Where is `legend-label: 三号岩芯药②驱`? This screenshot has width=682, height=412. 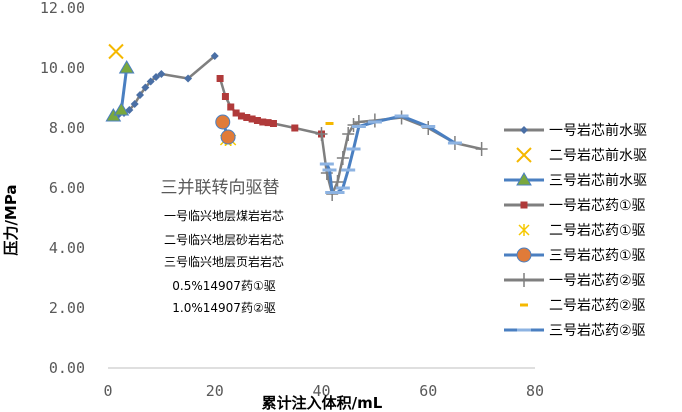 legend-label: 三号岩芯药②驱 is located at coordinates (597, 331).